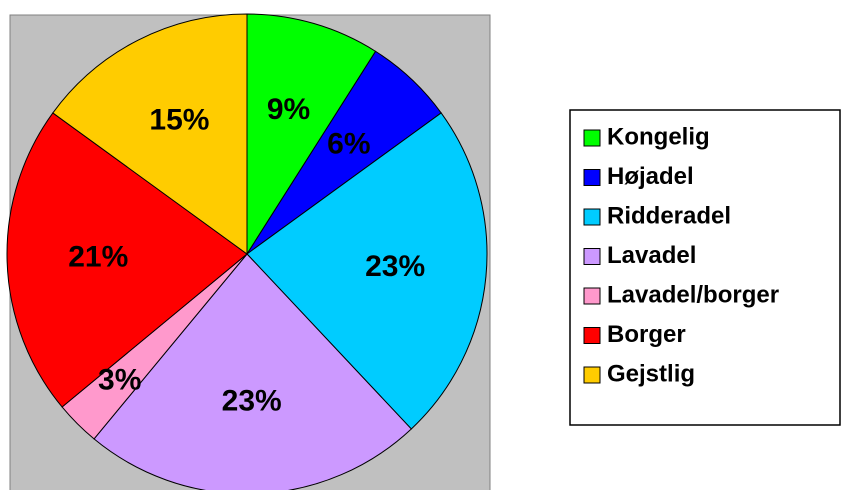  What do you see at coordinates (669, 215) in the screenshot?
I see `legend-label: Ridderadel` at bounding box center [669, 215].